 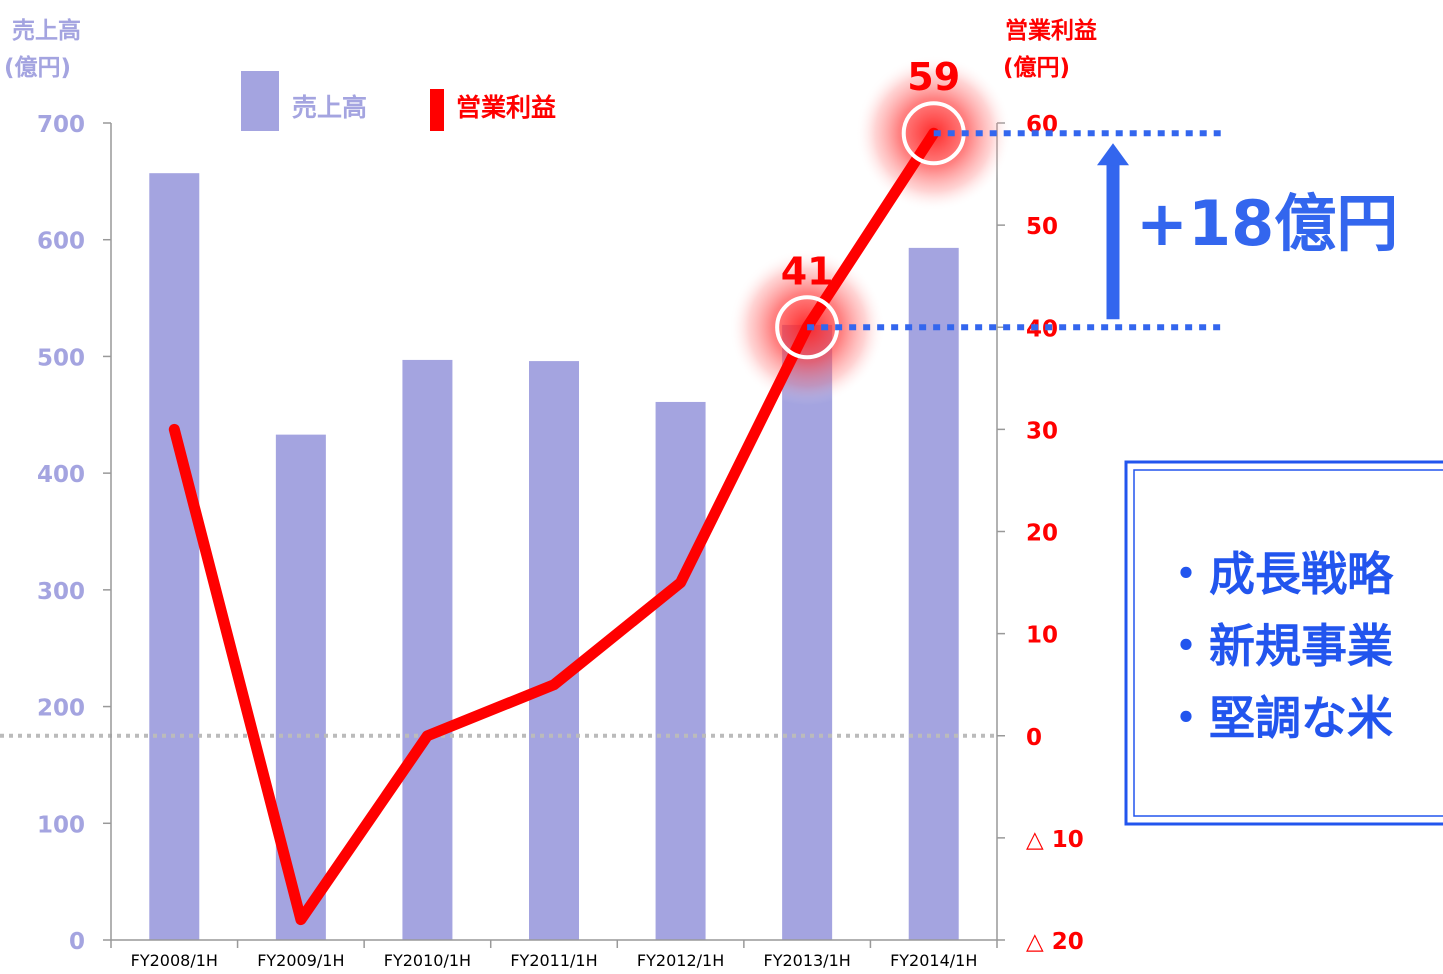 I want to click on x-tick-label-6: FY2014/1H, so click(x=933, y=960).